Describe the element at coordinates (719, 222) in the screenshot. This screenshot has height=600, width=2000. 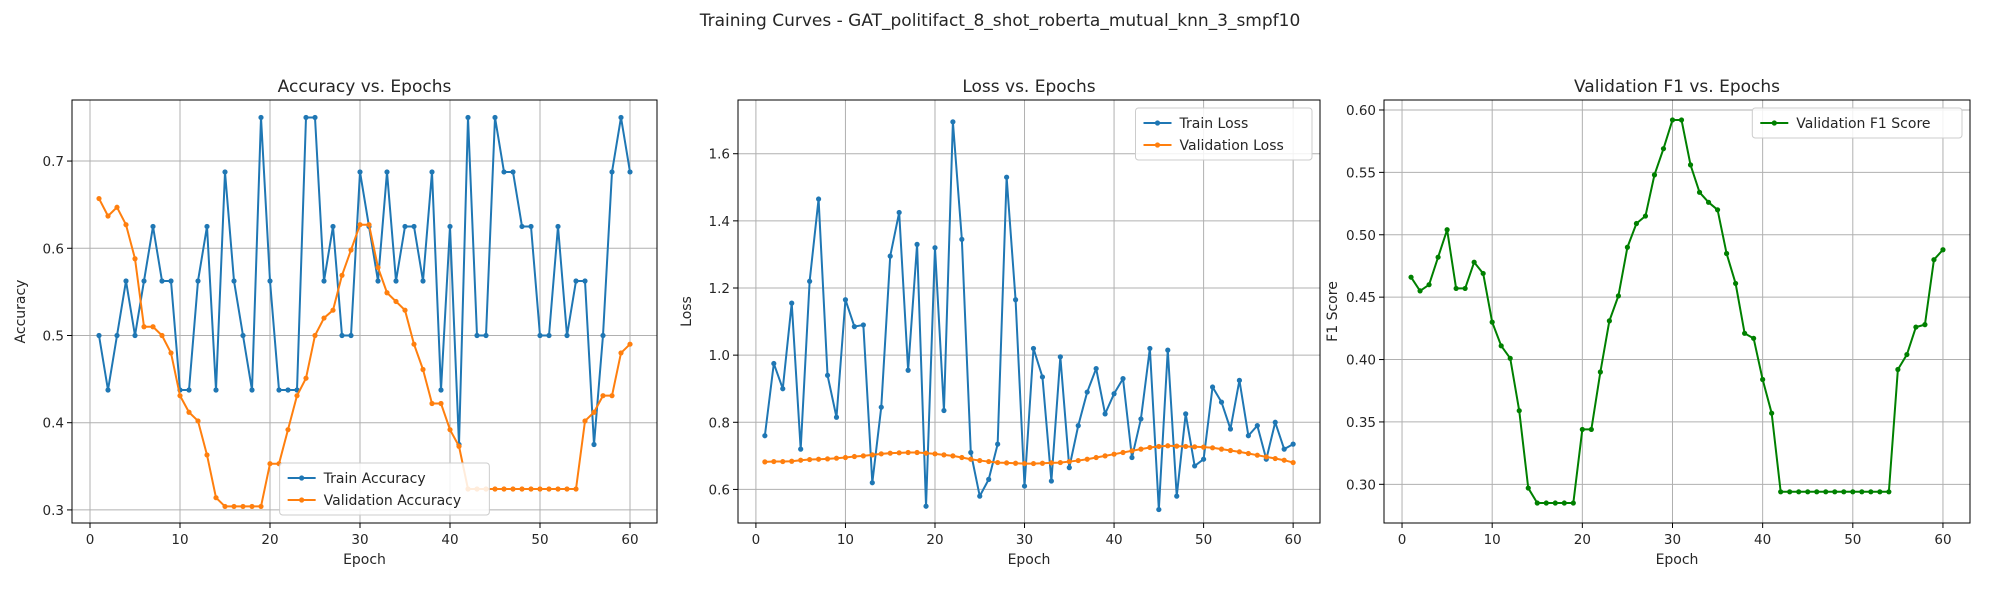
I see `loss-ytick-label: 1.4` at that location.